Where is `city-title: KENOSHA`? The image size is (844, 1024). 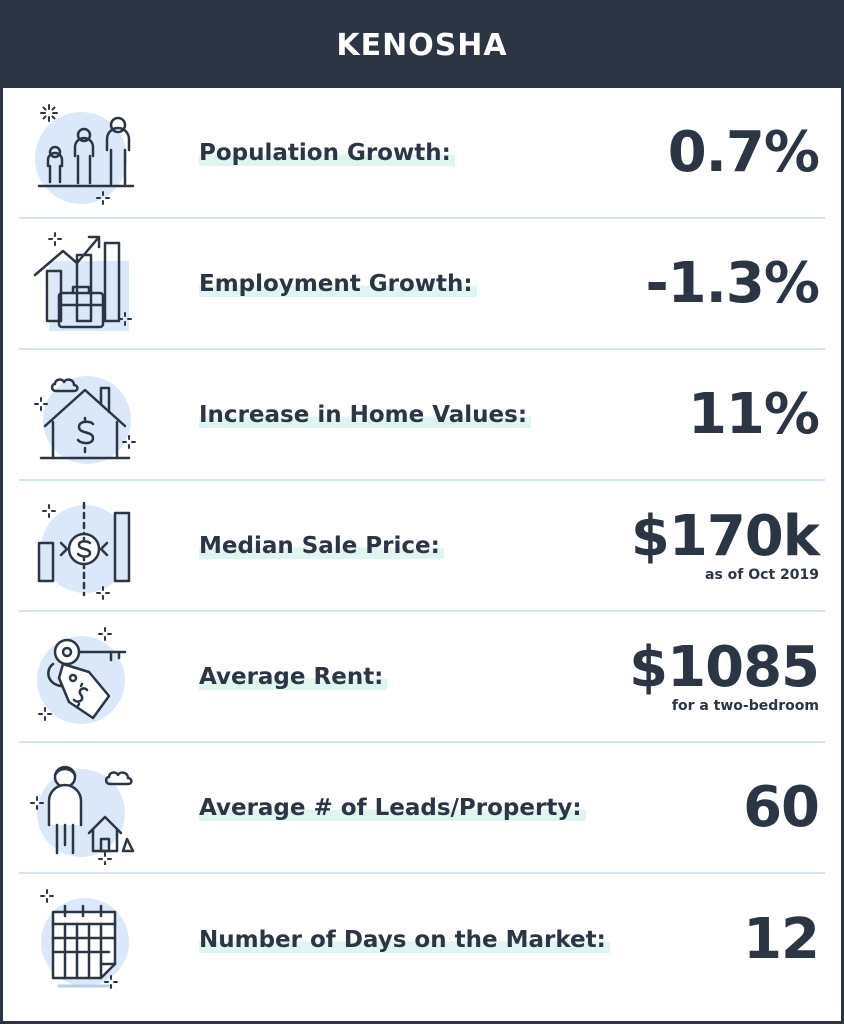
city-title: KENOSHA is located at coordinates (422, 45).